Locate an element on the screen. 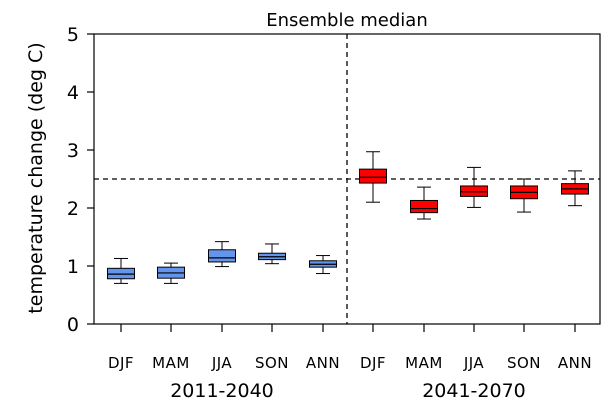  box-2011-2040-DJF is located at coordinates (121, 270).